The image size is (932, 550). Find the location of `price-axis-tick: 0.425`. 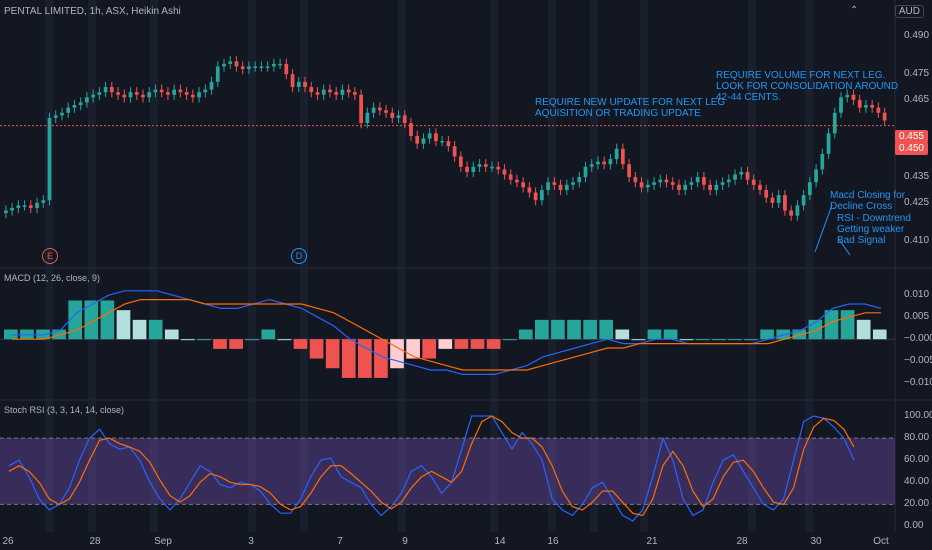

price-axis-tick: 0.425 is located at coordinates (917, 202).